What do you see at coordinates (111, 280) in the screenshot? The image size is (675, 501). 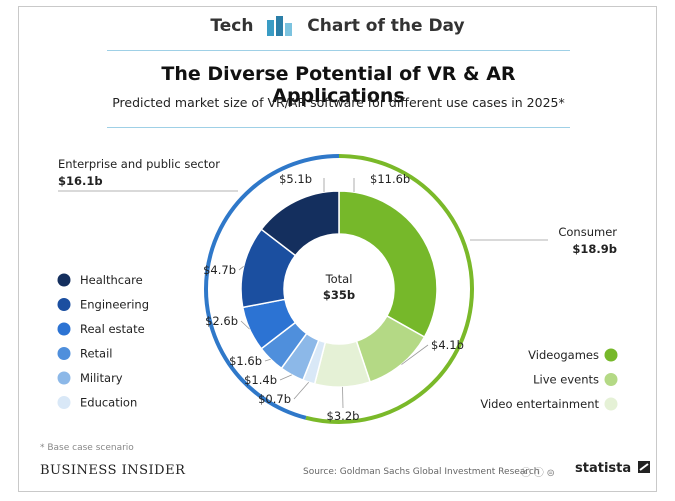 I see `legend-label-healthcare: Healthcare` at bounding box center [111, 280].